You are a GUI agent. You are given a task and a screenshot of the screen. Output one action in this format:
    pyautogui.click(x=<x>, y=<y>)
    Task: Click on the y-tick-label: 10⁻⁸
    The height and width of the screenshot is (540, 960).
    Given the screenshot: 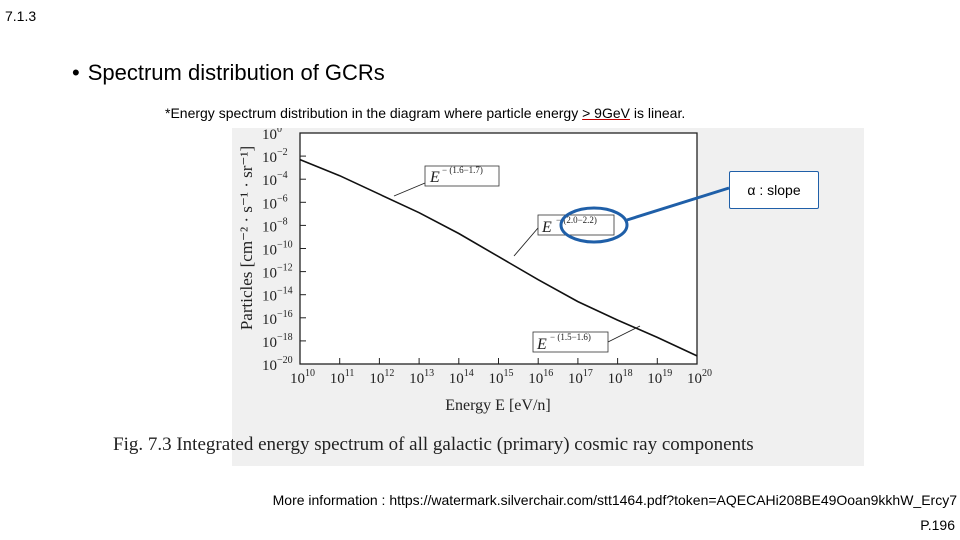 What is the action you would take?
    pyautogui.click(x=275, y=225)
    